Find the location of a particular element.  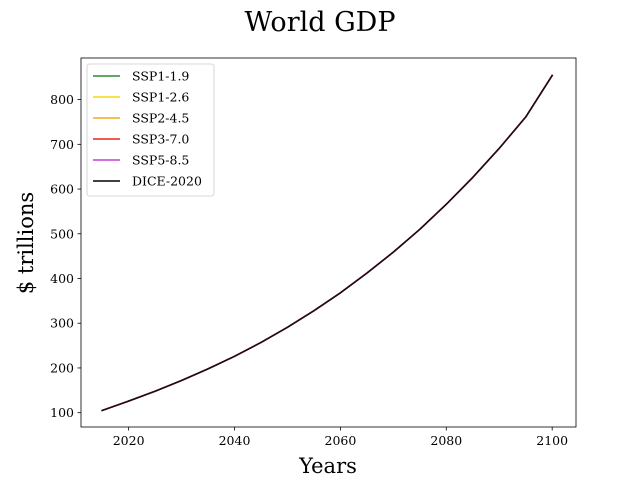

x-tick-label-2040: 2040 is located at coordinates (235, 440).